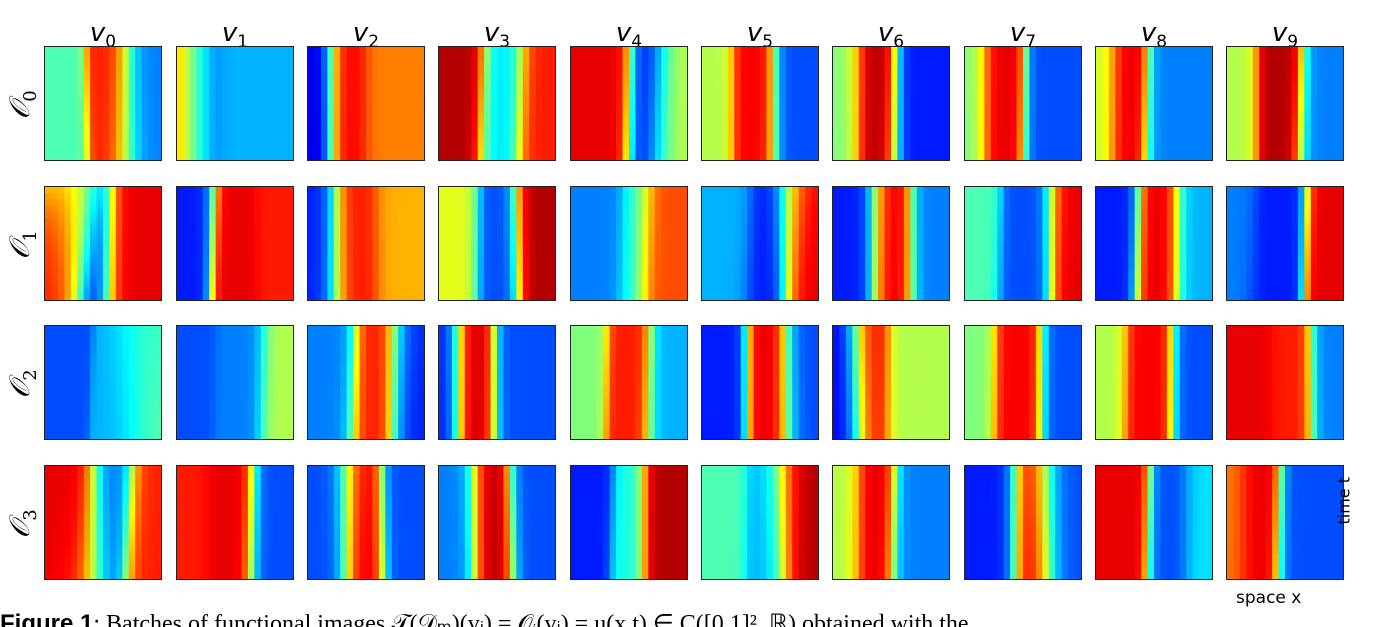  What do you see at coordinates (235, 243) in the screenshot?
I see `heatmap-image` at bounding box center [235, 243].